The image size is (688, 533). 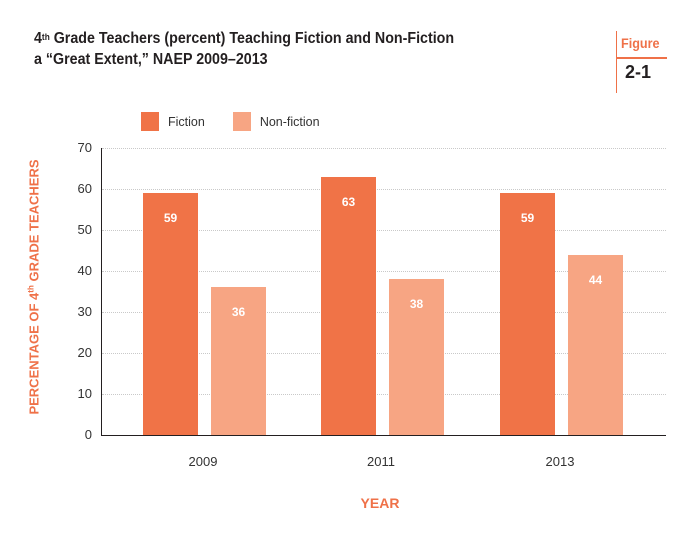 I want to click on figure-divider, so click(x=642, y=58).